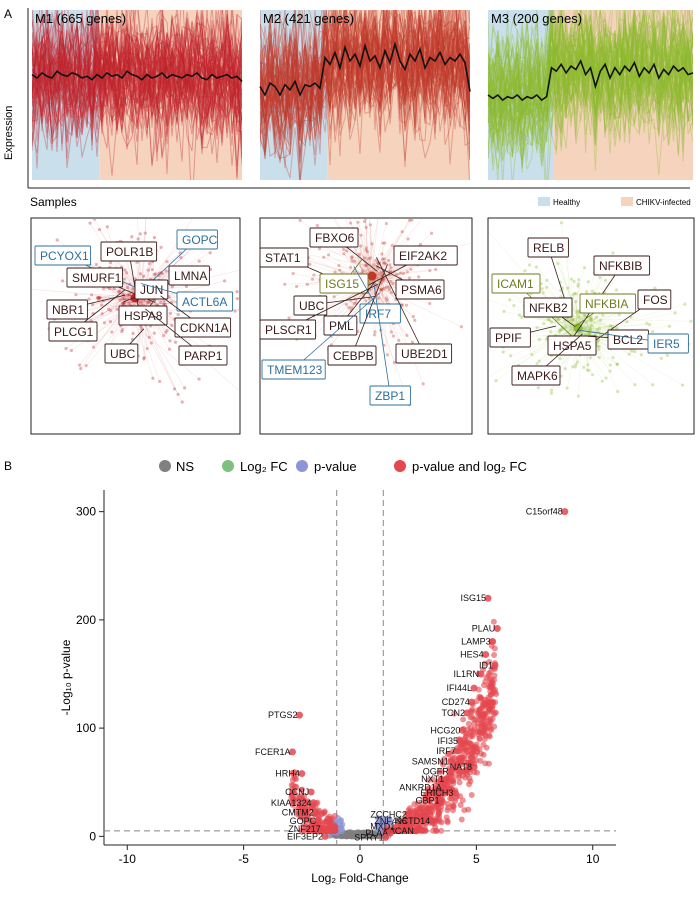  Describe the element at coordinates (390, 821) in the screenshot. I see `point-label: ZNF496` at that location.